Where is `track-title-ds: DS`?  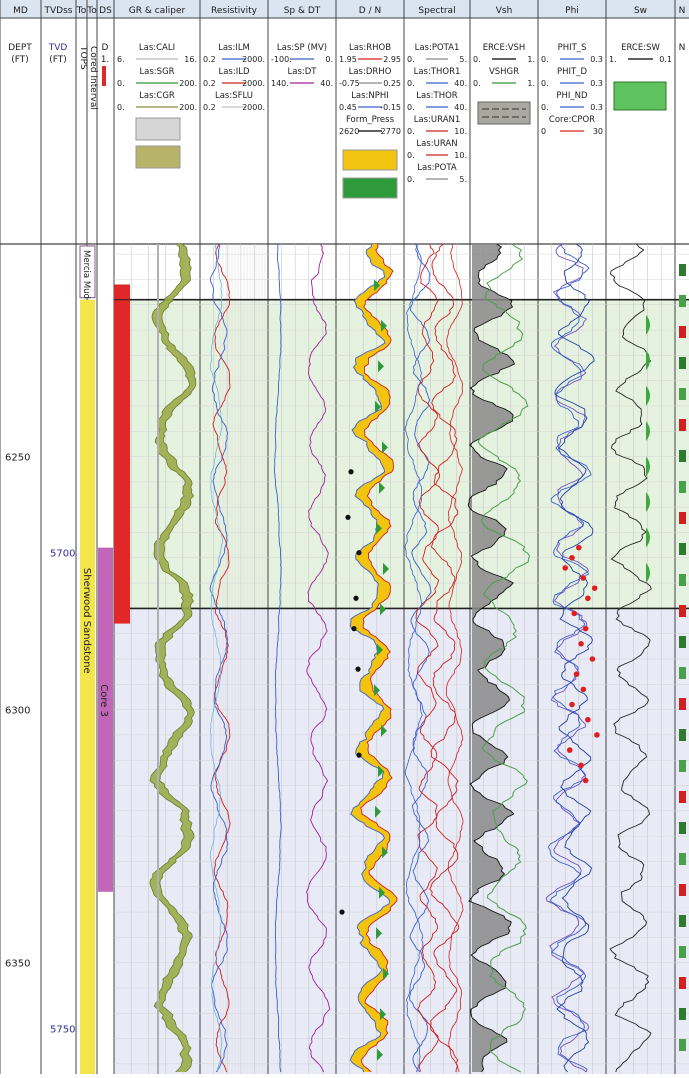
track-title-ds: DS is located at coordinates (105, 11).